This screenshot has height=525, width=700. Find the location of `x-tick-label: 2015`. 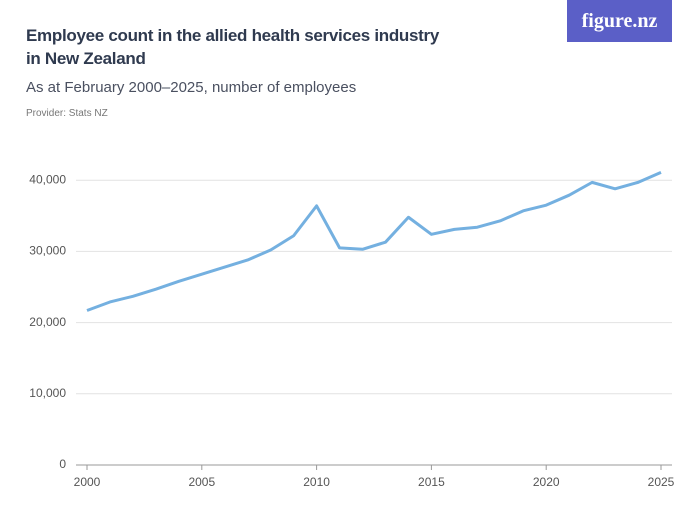

x-tick-label: 2015 is located at coordinates (431, 482).